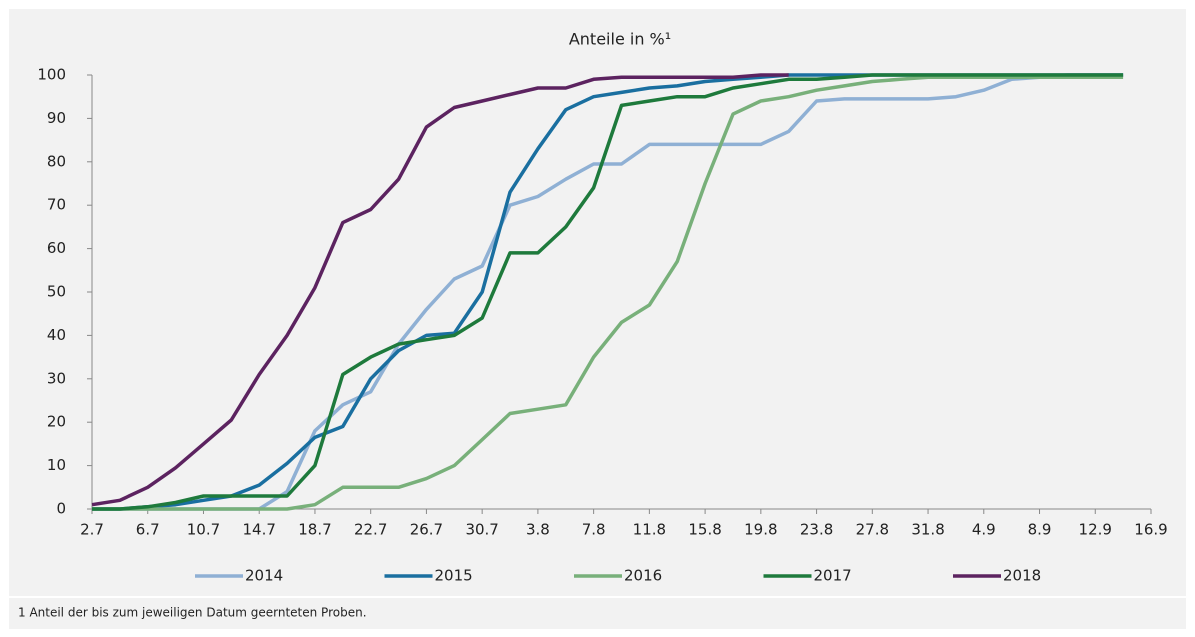 This screenshot has height=637, width=1195. I want to click on y-tick-label: 90, so click(56, 118).